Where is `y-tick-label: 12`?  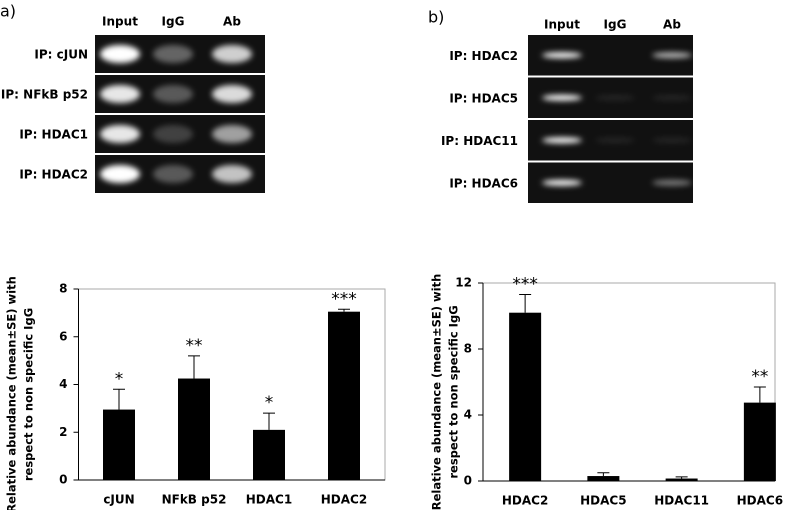 y-tick-label: 12 is located at coordinates (463, 283).